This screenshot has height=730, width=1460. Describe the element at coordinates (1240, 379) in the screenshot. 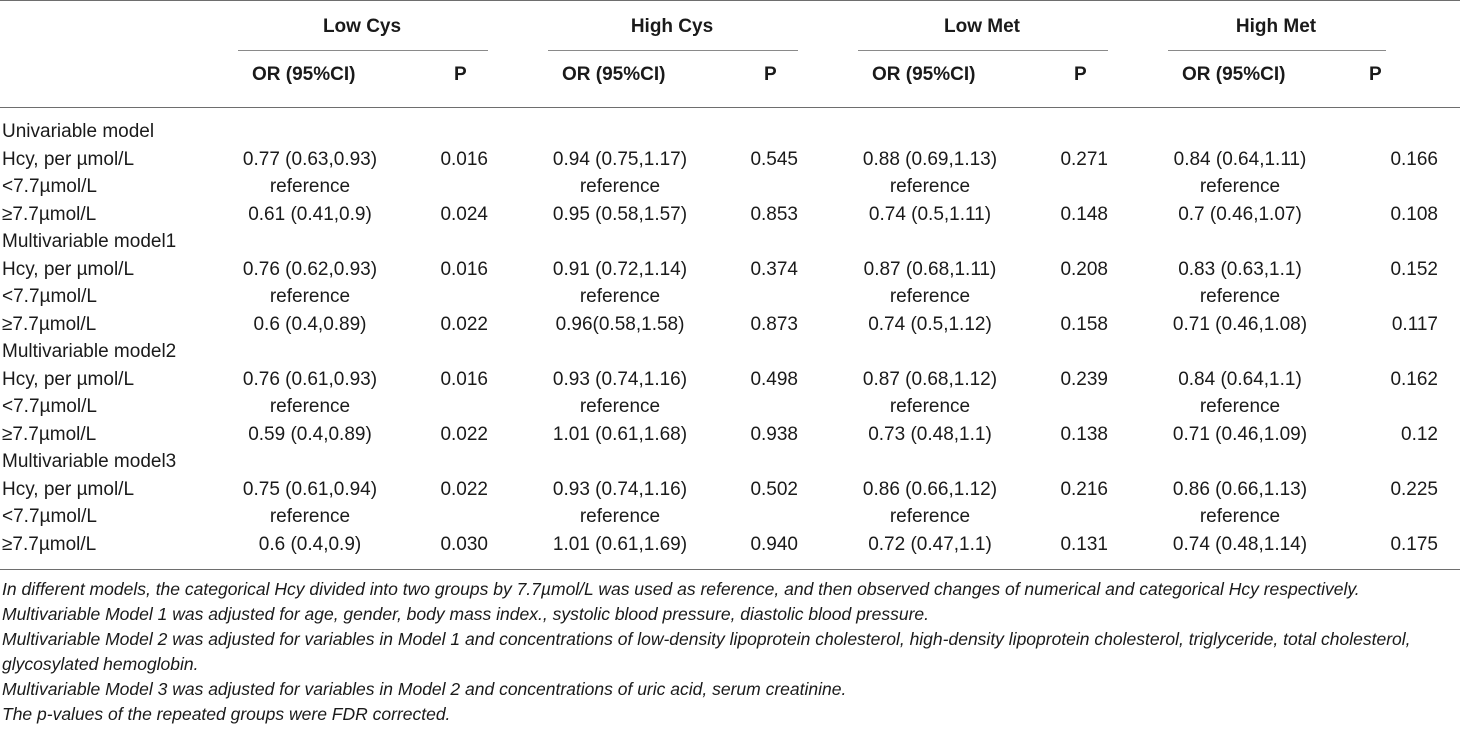

I see `or-value: 0.84 (0.64,1.1)` at that location.